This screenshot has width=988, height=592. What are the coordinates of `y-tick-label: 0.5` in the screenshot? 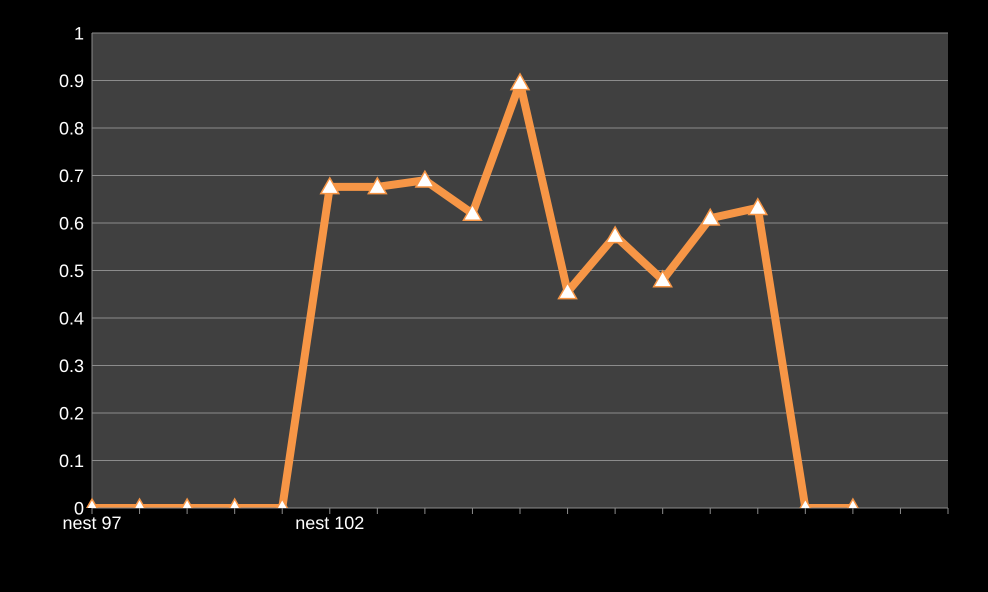 It's located at (71, 270).